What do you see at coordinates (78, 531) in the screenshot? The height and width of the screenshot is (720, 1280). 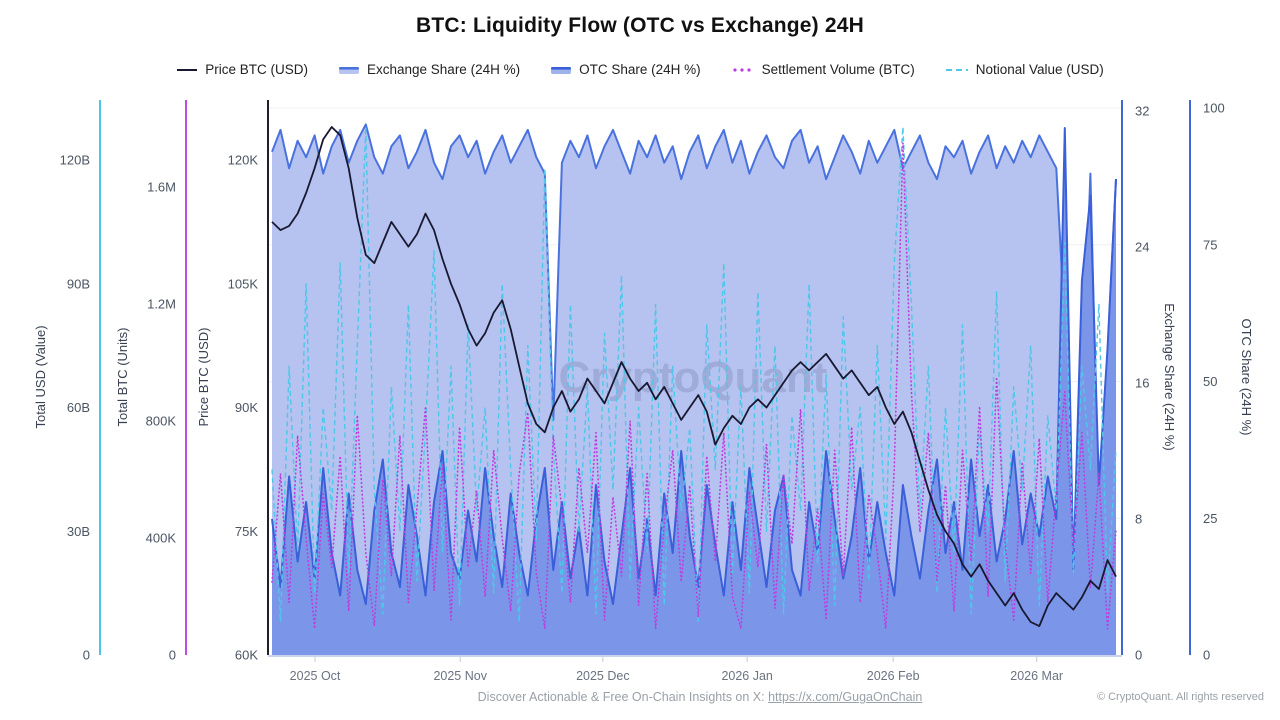 I see `y-tick-label: 30B` at bounding box center [78, 531].